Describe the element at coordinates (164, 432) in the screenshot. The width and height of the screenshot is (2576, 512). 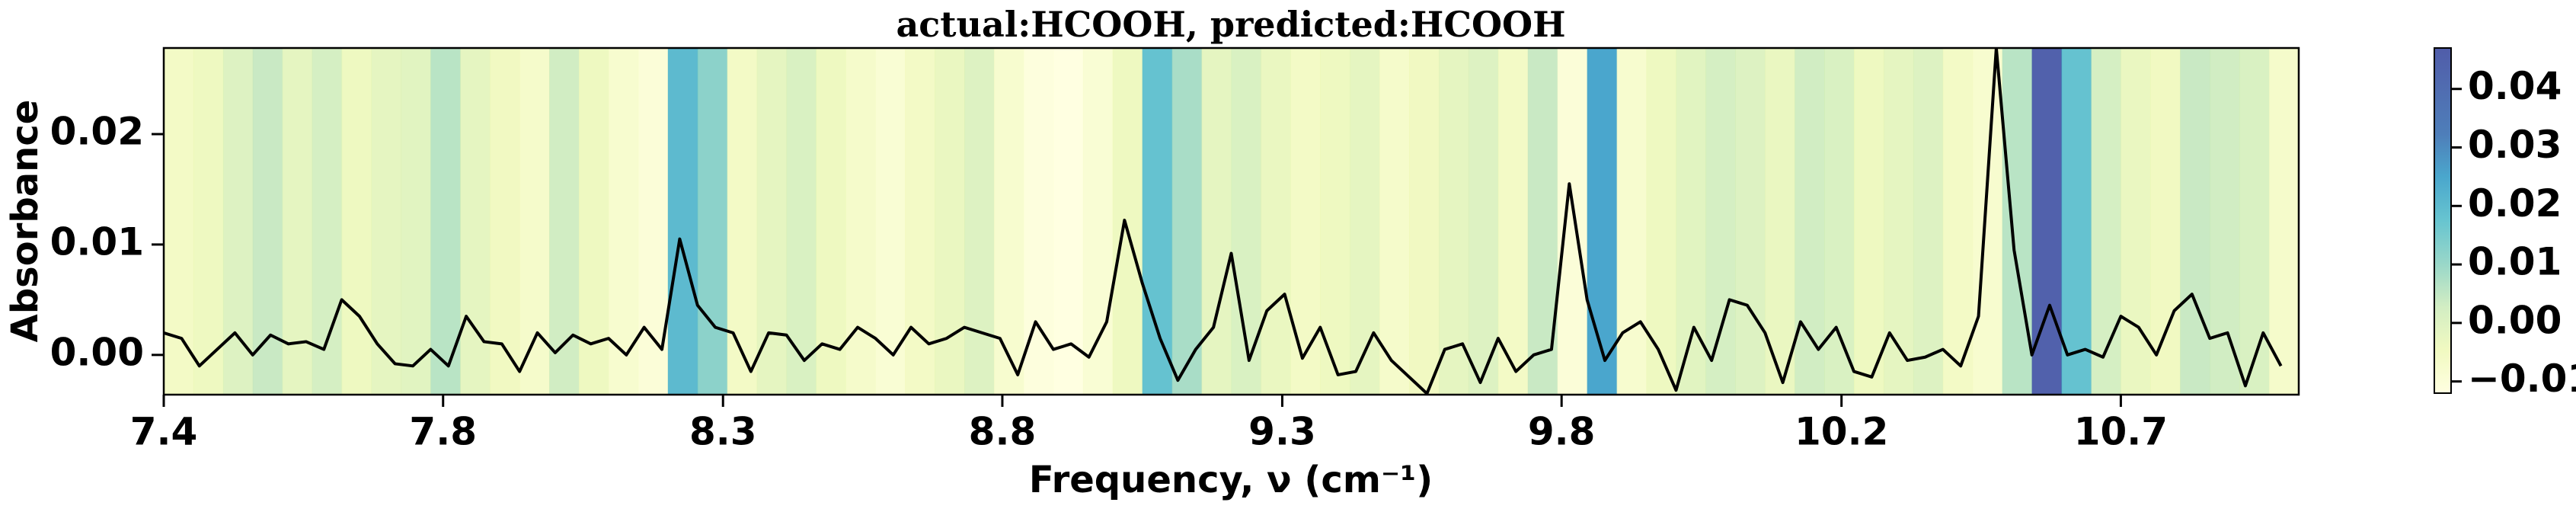
I see `x-tick-label: 7.4` at that location.